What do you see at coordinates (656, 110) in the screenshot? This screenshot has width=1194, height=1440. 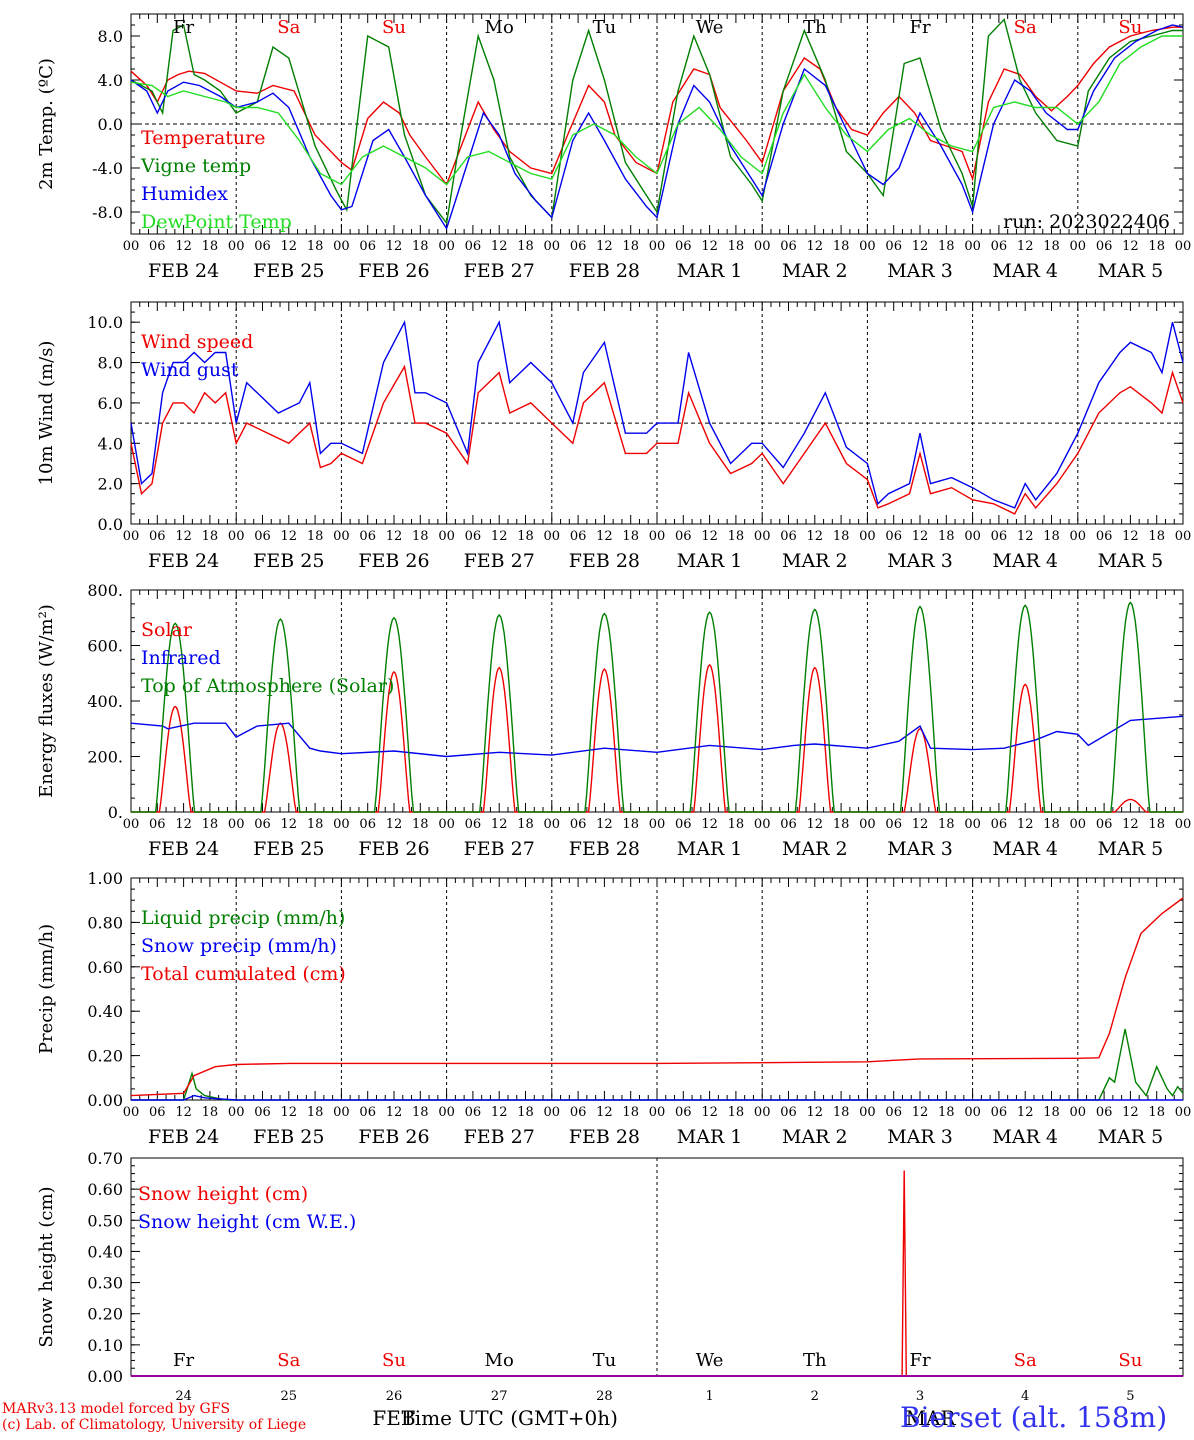 I see `series-line-dewpoint-temp` at bounding box center [656, 110].